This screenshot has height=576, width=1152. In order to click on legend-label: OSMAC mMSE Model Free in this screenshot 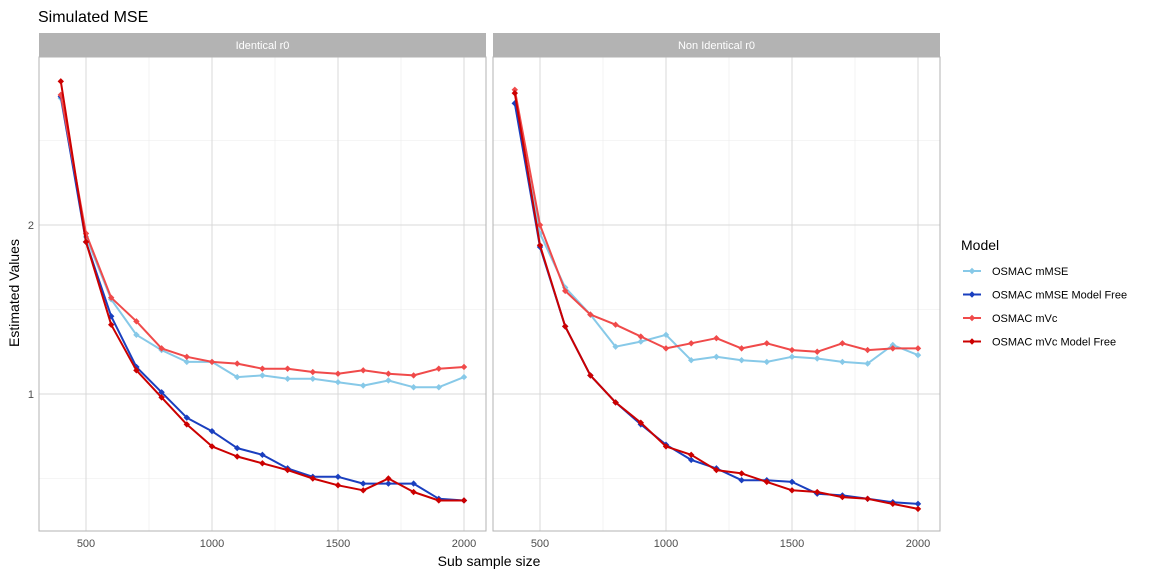, I will do `click(1059, 296)`.